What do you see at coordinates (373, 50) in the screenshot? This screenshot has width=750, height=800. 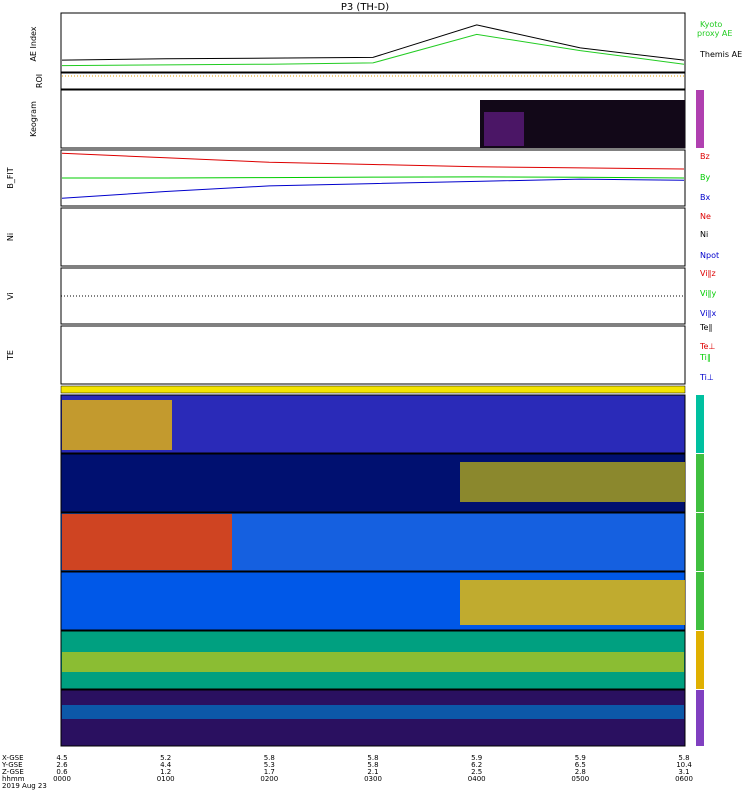 I see `kyoto-ae-line` at bounding box center [373, 50].